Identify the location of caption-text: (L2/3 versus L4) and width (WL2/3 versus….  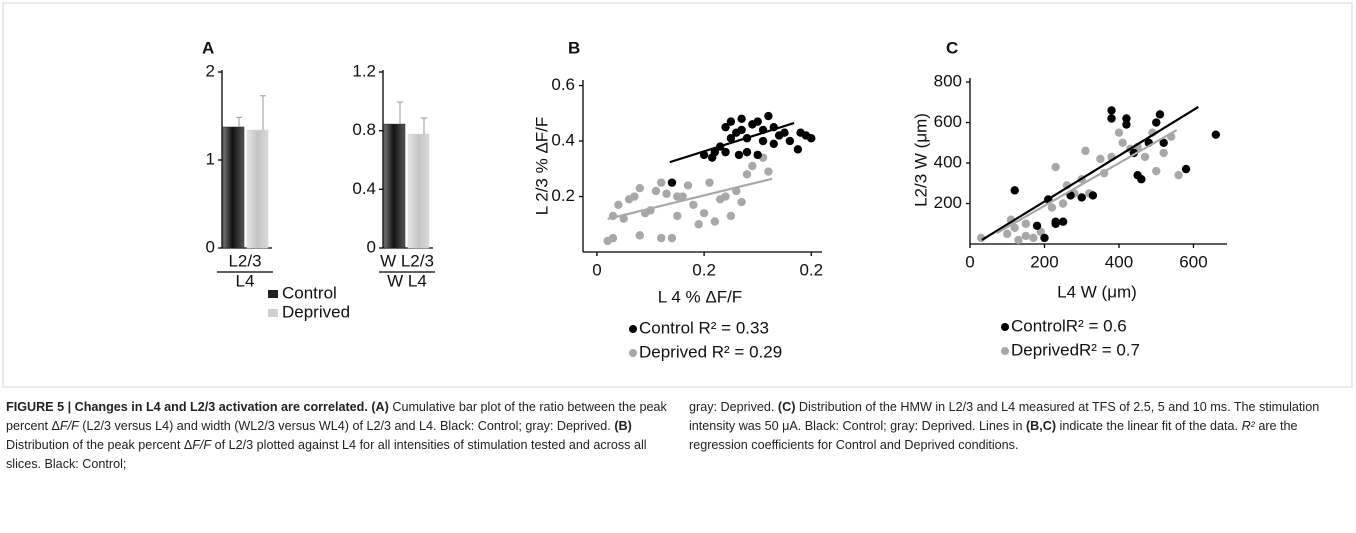
(346, 426).